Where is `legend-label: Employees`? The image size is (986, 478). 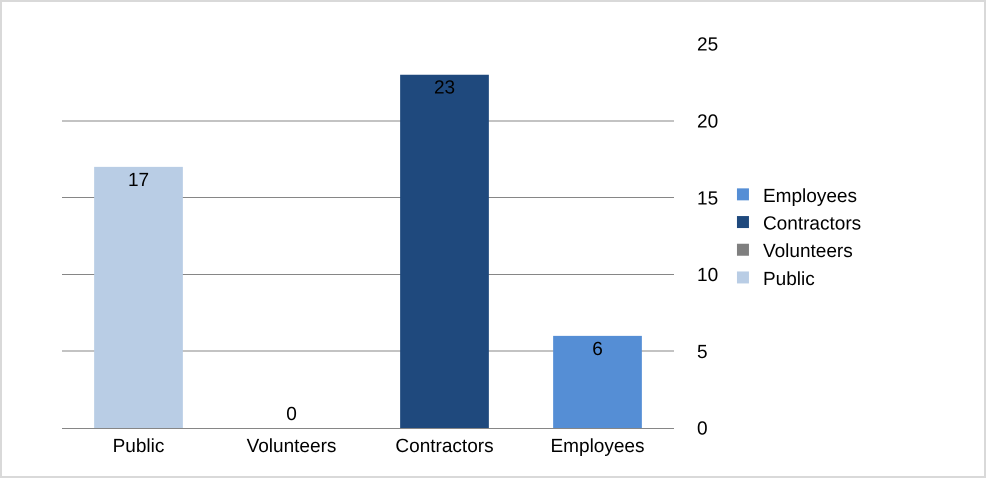
legend-label: Employees is located at coordinates (809, 196).